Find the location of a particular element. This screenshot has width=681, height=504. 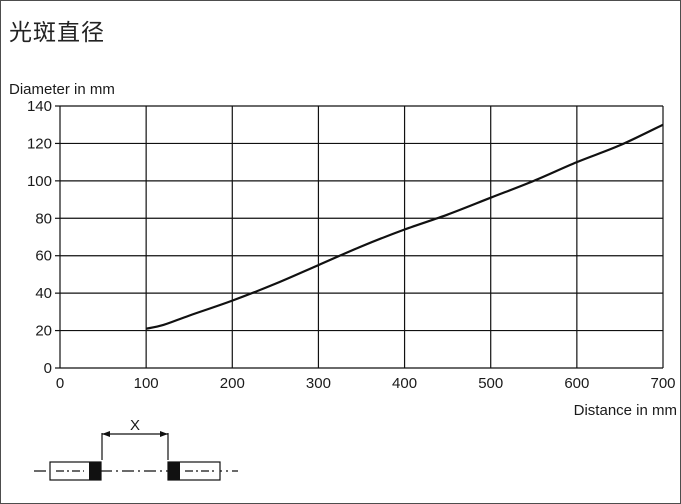

x-tick-label: 200 is located at coordinates (232, 383).